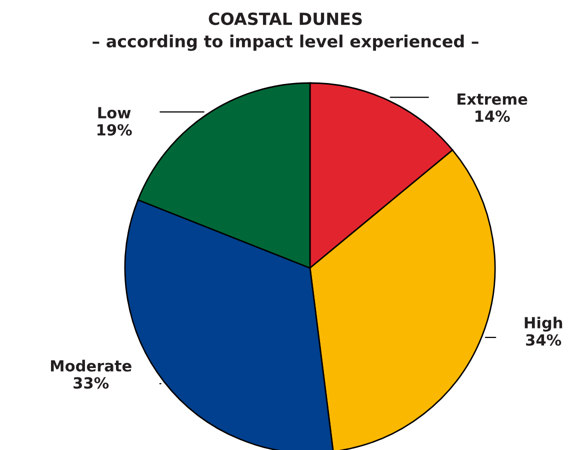 The width and height of the screenshot is (571, 450). I want to click on chart-title: COASTAL DUNES, so click(285, 19).